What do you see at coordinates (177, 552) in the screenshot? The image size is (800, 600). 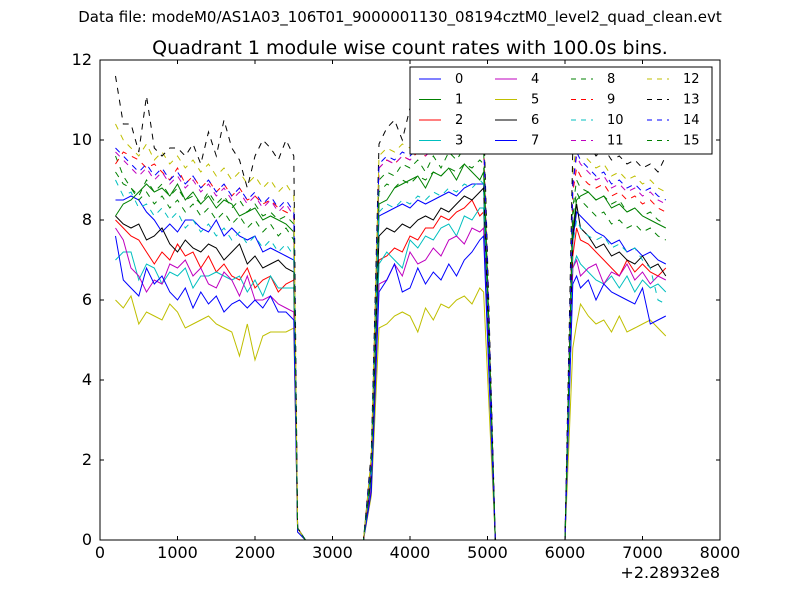 I see `x-tick-label: 1000` at bounding box center [177, 552].